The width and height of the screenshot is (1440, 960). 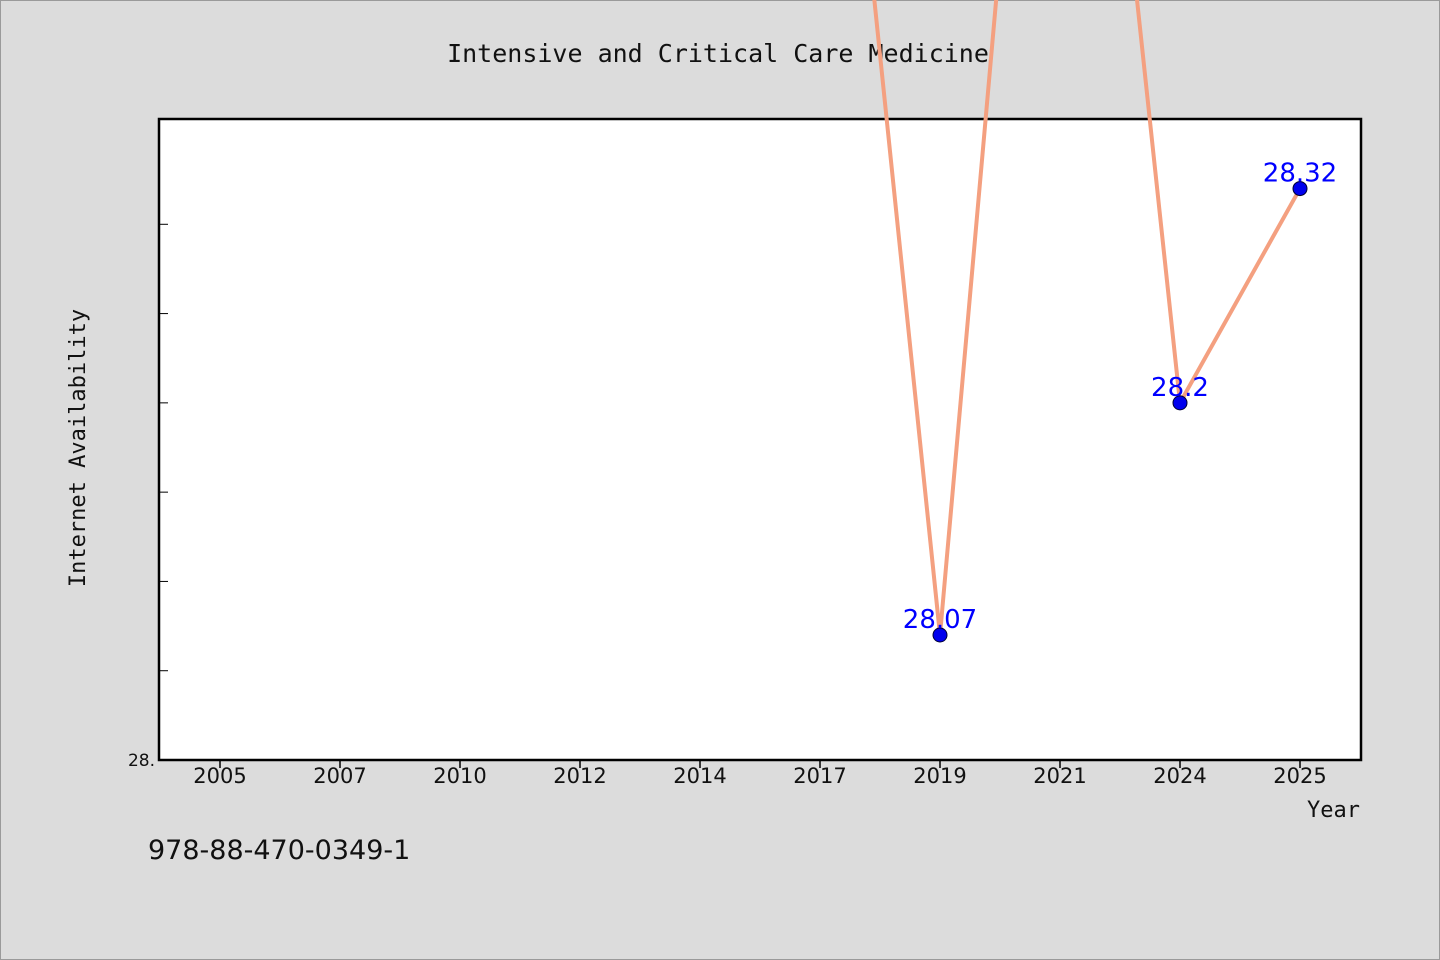 What do you see at coordinates (1059, 776) in the screenshot?
I see `x-tick-label: 2021` at bounding box center [1059, 776].